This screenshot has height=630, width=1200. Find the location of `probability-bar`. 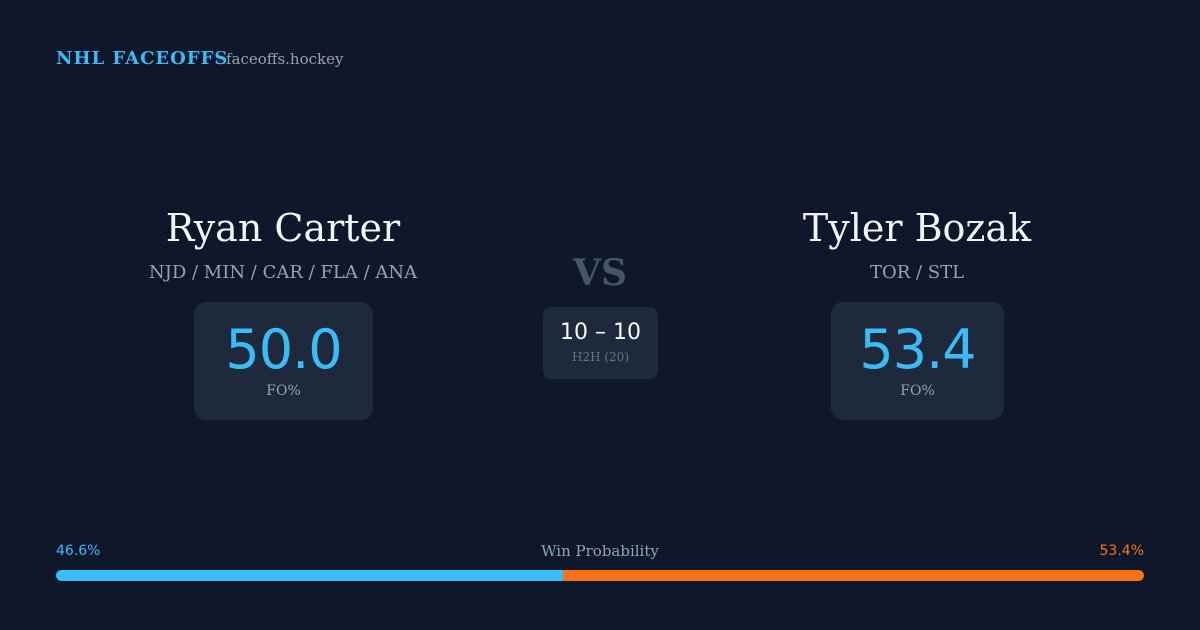

probability-bar is located at coordinates (600, 575).